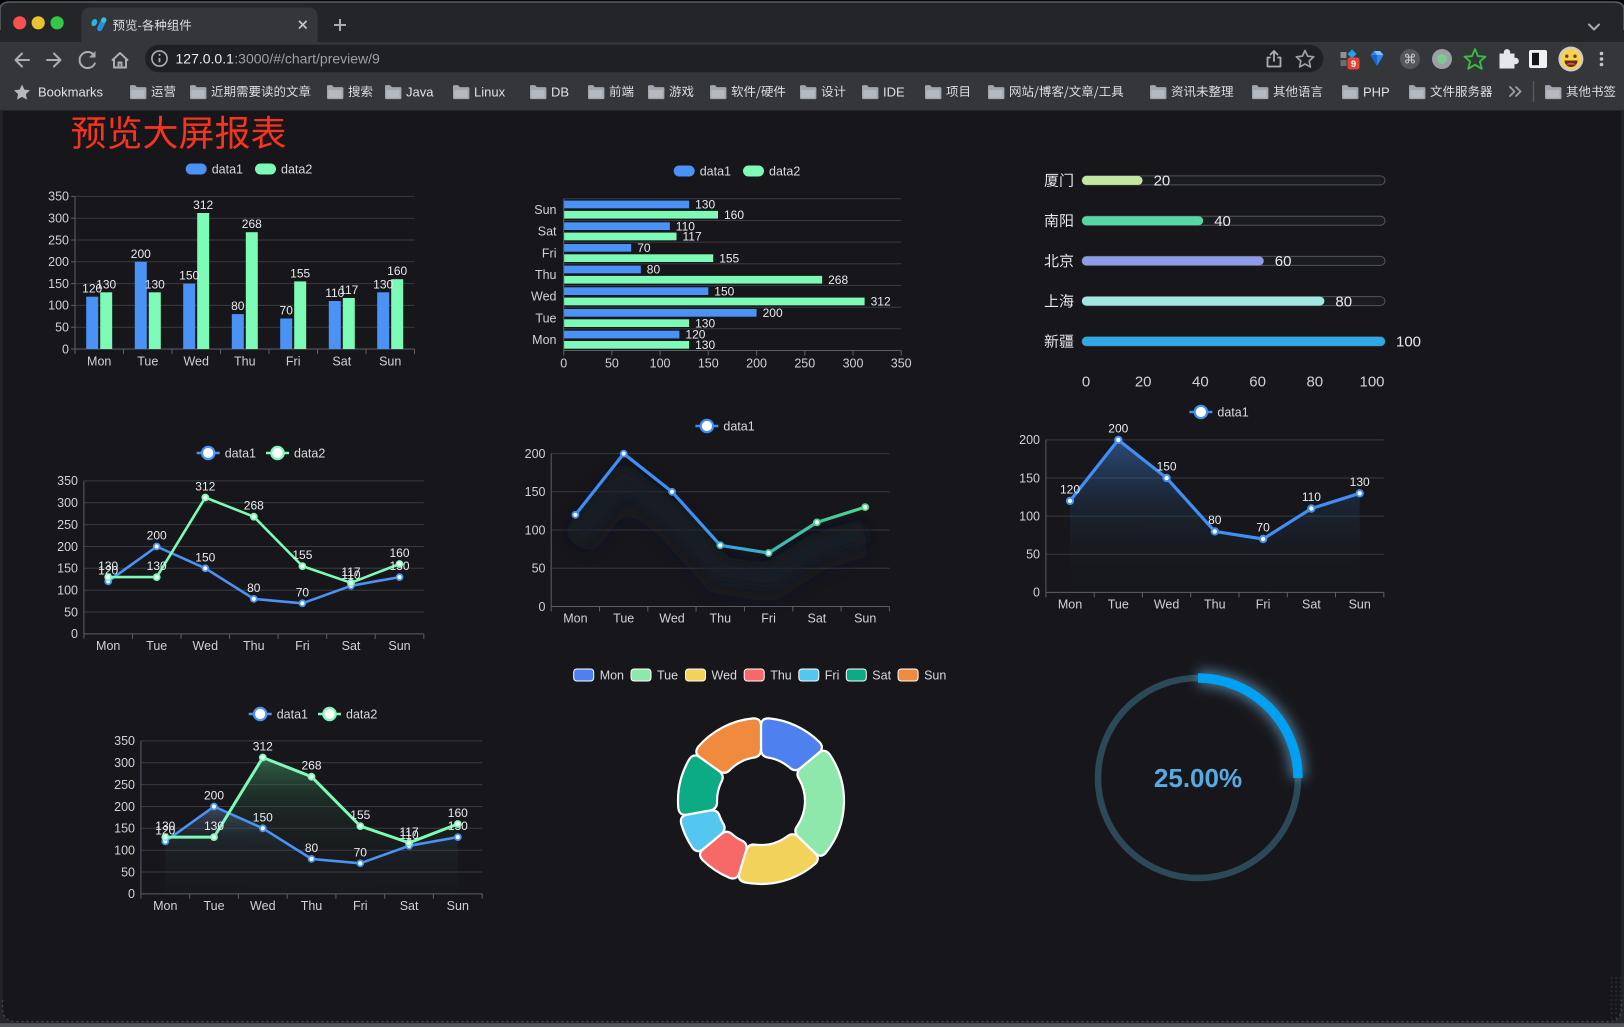  I want to click on svg-text: 25.00%, so click(1198, 778).